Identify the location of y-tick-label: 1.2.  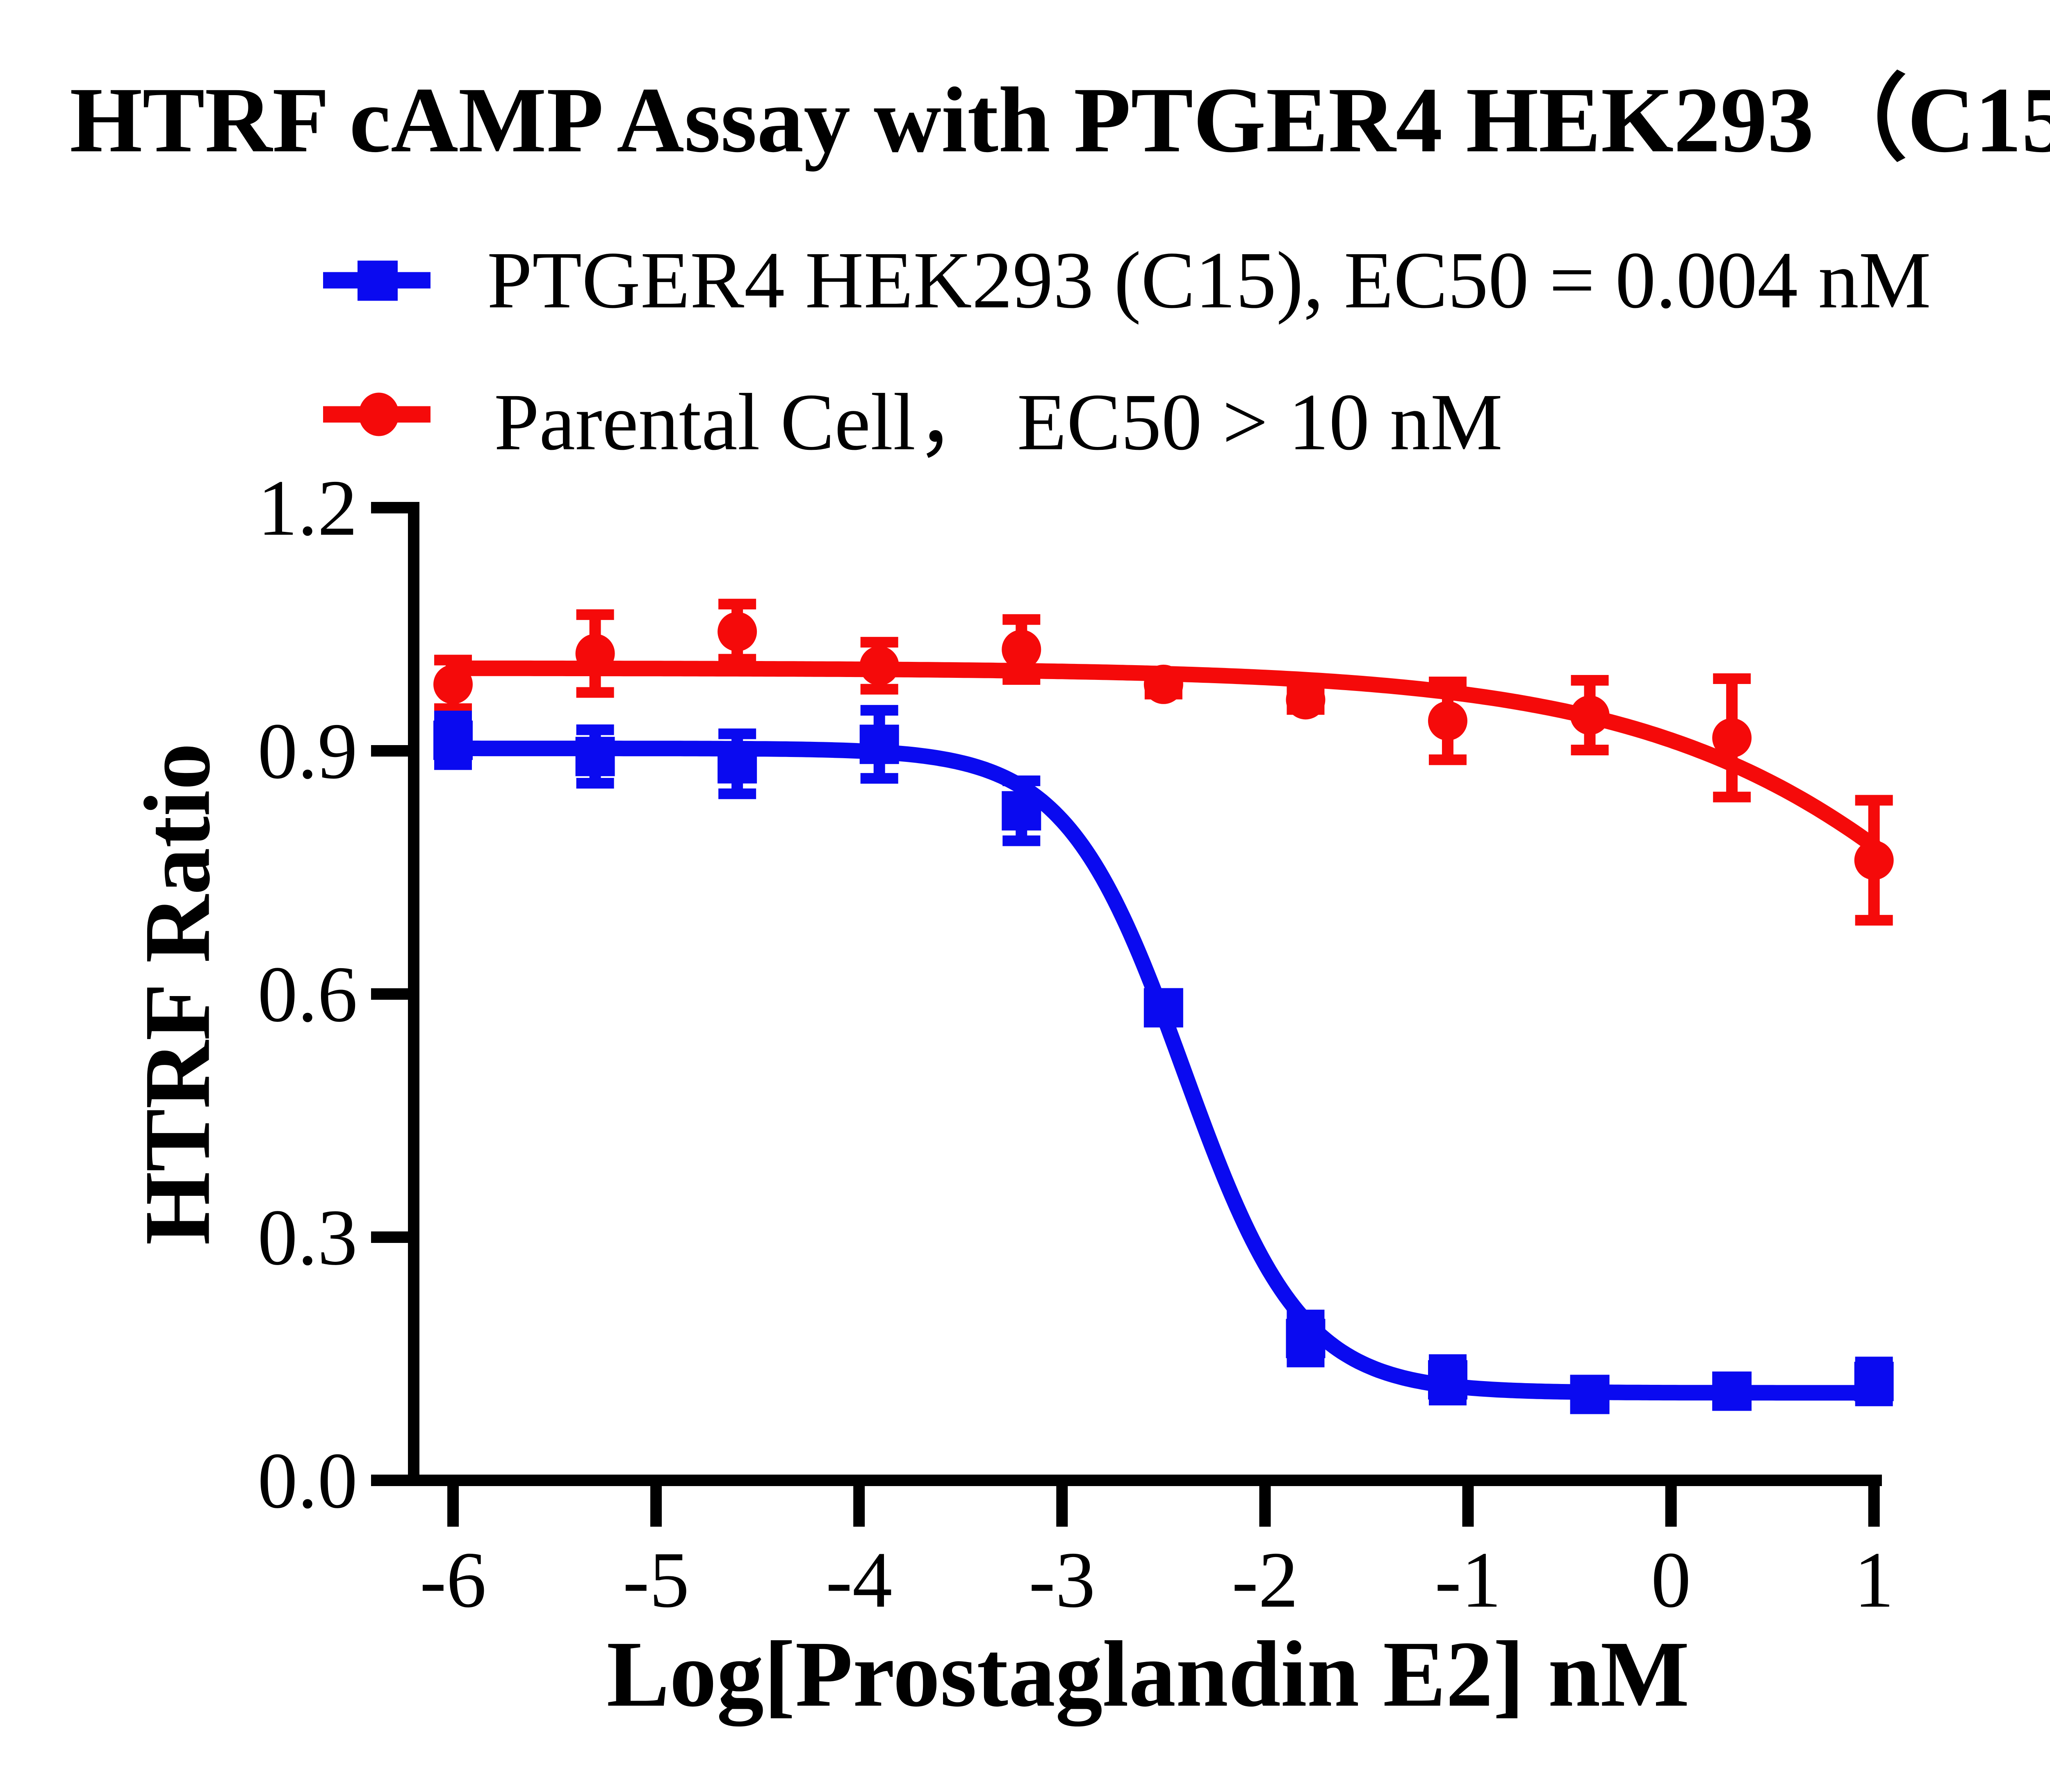
(307, 508).